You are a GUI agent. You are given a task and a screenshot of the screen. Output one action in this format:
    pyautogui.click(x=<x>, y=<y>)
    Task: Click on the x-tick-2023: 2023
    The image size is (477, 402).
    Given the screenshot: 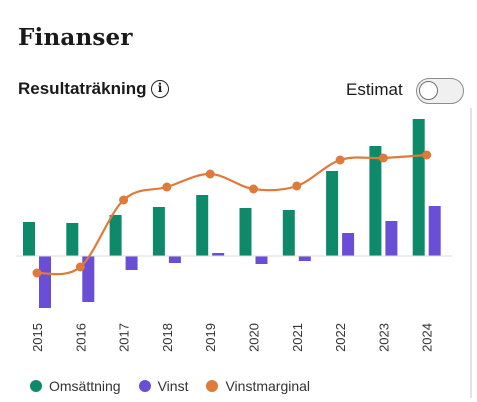 What is the action you would take?
    pyautogui.click(x=383, y=337)
    